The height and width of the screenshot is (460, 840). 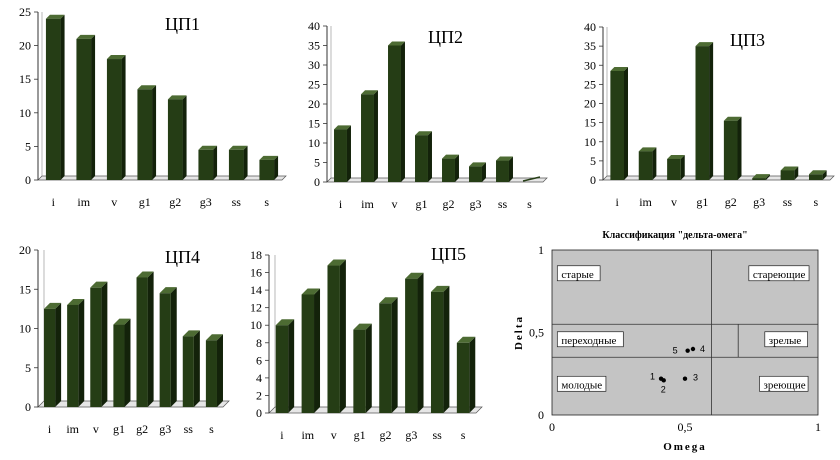 What do you see at coordinates (503, 204) in the screenshot?
I see `x-tick-label: ss` at bounding box center [503, 204].